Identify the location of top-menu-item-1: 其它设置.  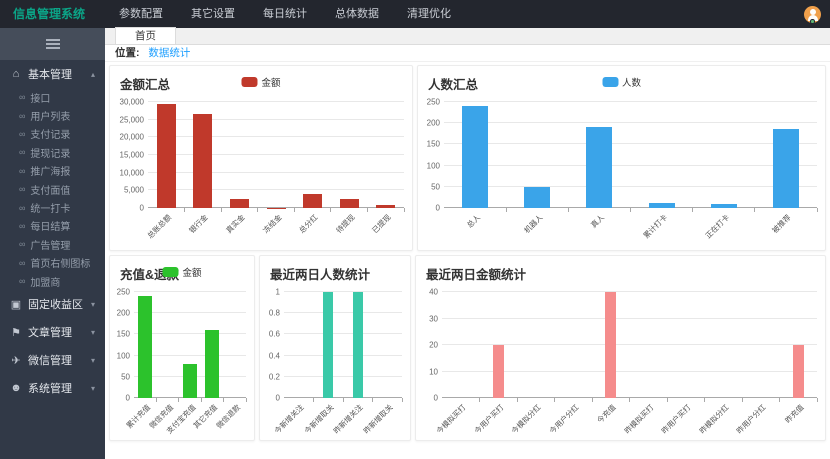
(213, 14).